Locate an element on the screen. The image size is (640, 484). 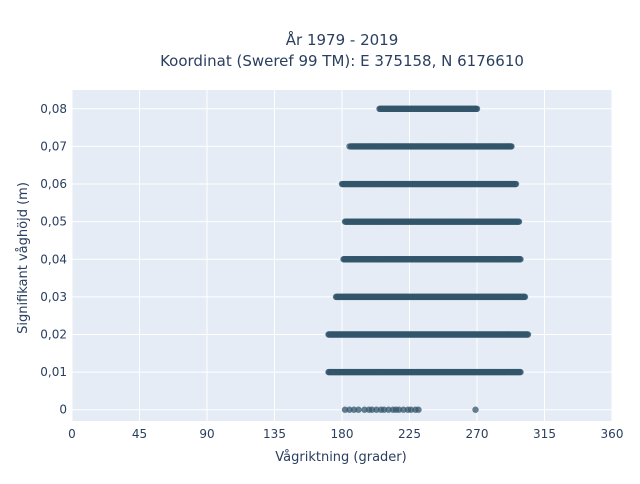
y-tick-label: 0,03 is located at coordinates (53, 297).